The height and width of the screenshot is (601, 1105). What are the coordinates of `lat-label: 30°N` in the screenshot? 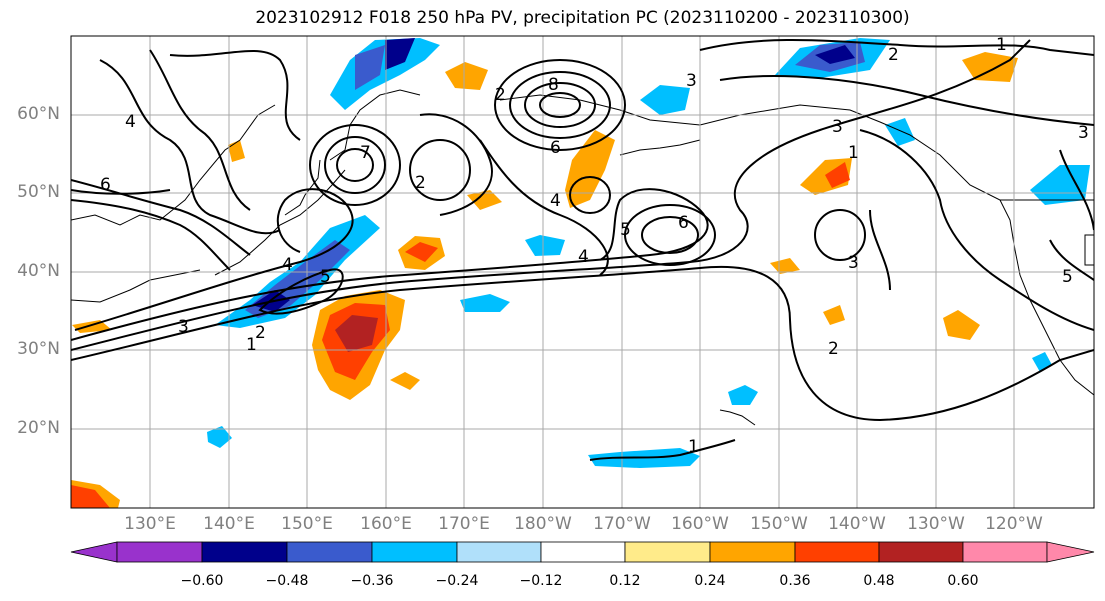 It's located at (38, 349).